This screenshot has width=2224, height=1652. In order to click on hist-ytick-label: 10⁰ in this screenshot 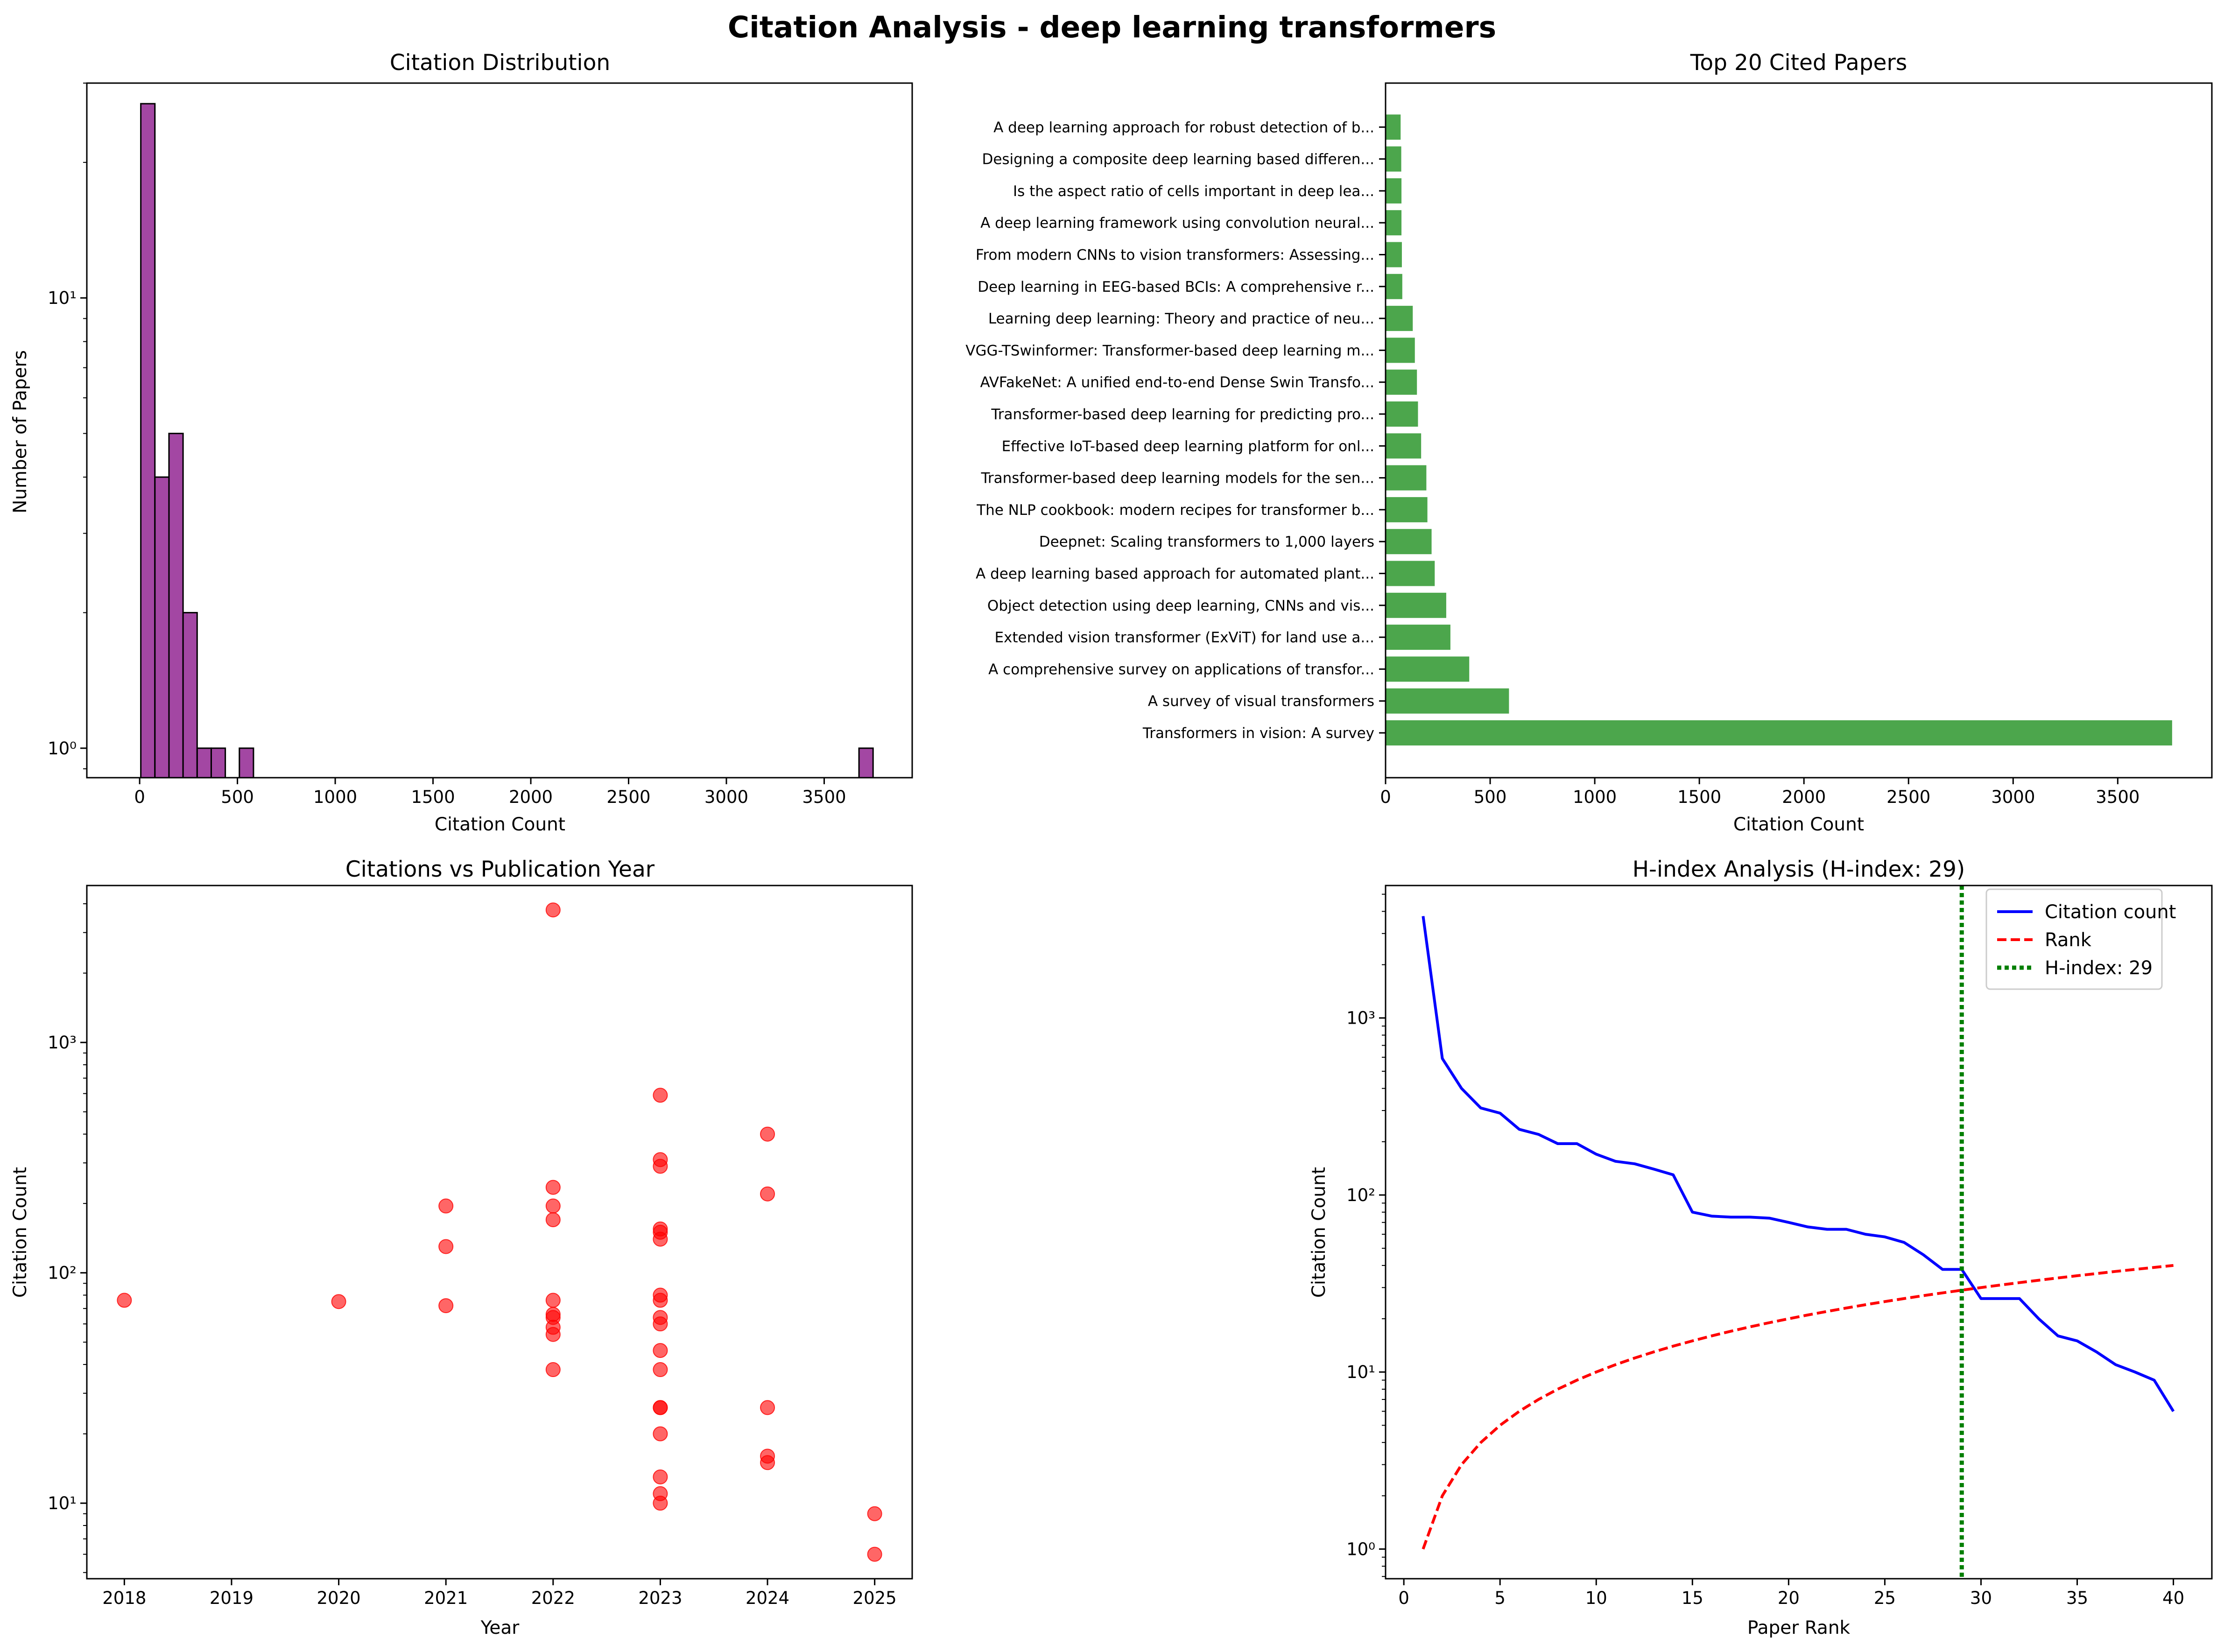, I will do `click(62, 749)`.